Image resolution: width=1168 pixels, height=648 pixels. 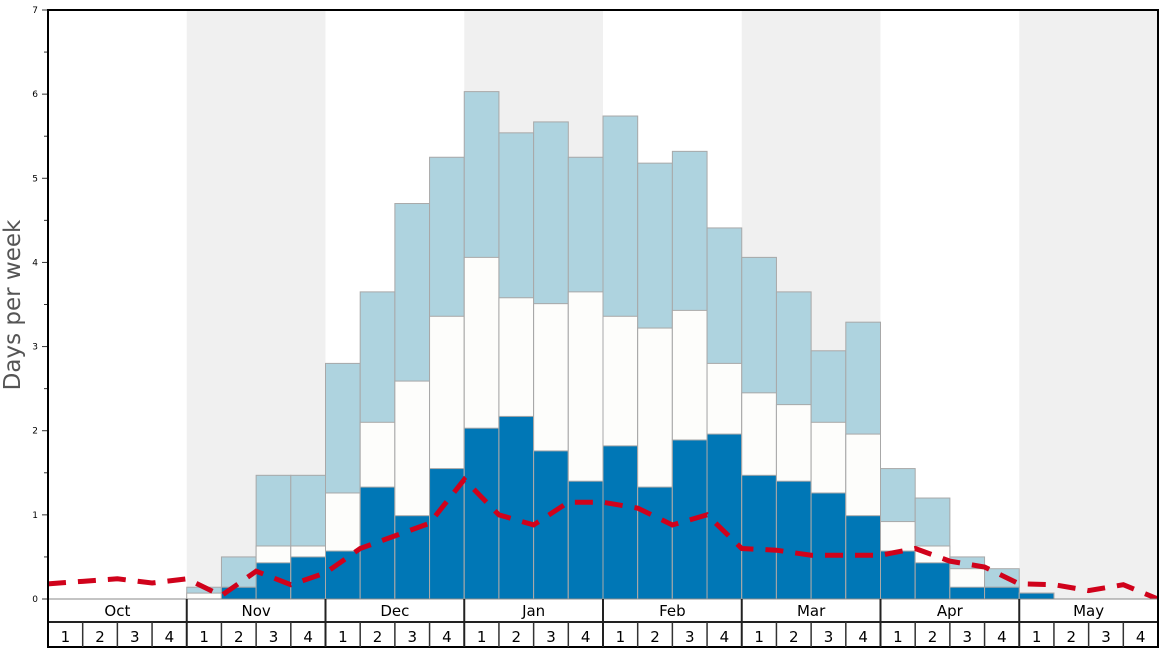 I want to click on month-label-may: May, so click(x=1088, y=611).